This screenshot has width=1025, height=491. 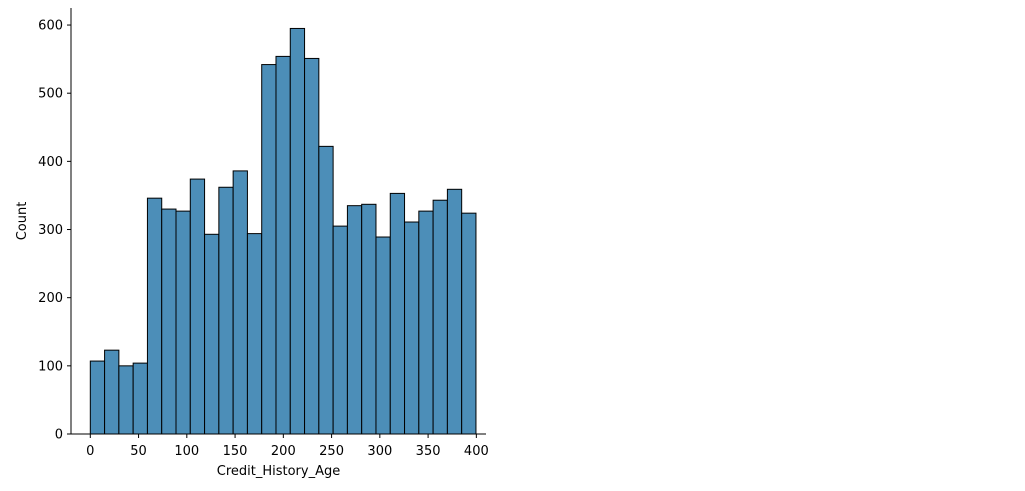 What do you see at coordinates (235, 451) in the screenshot?
I see `x-tick-label: 150` at bounding box center [235, 451].